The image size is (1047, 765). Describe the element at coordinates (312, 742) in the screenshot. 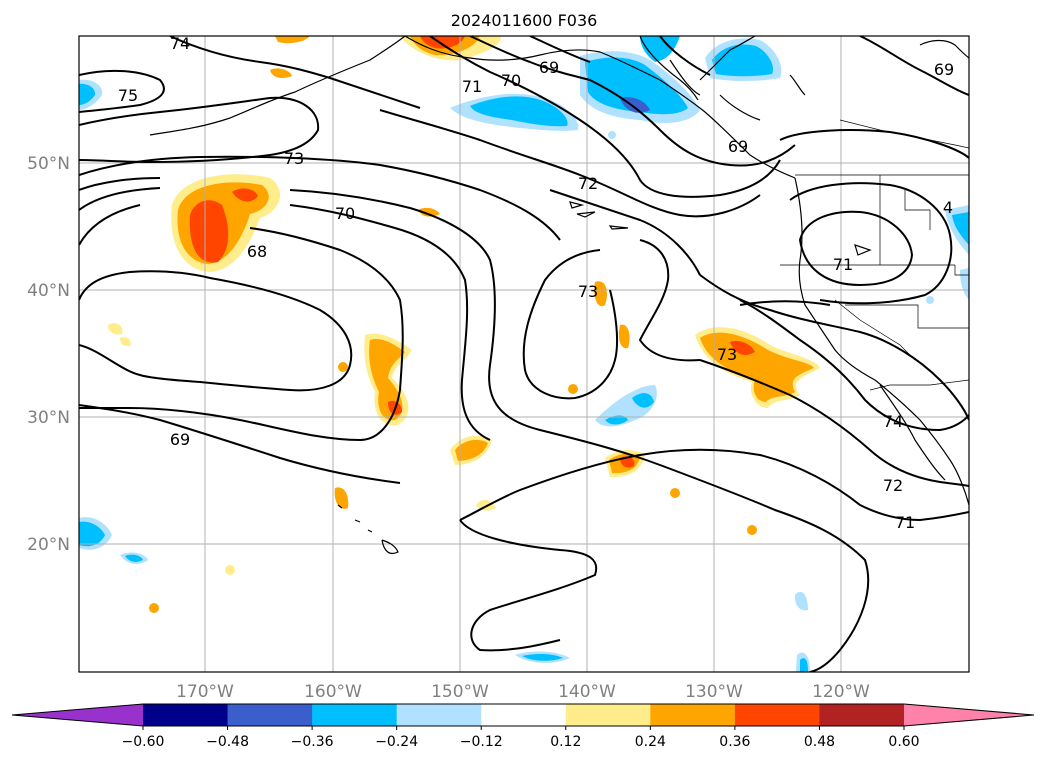

I see `colorbar-tick-label: −0.36` at that location.